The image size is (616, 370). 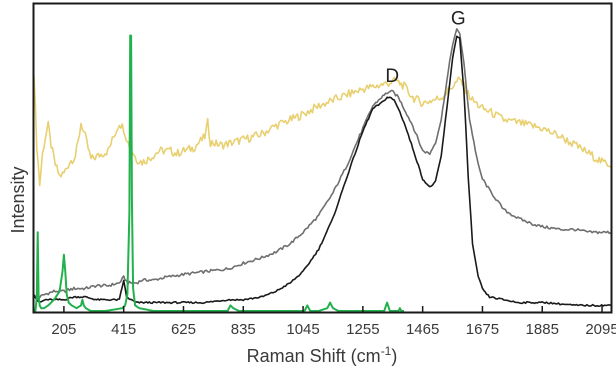 What do you see at coordinates (600, 329) in the screenshot?
I see `x-tick-label: 2095` at bounding box center [600, 329].